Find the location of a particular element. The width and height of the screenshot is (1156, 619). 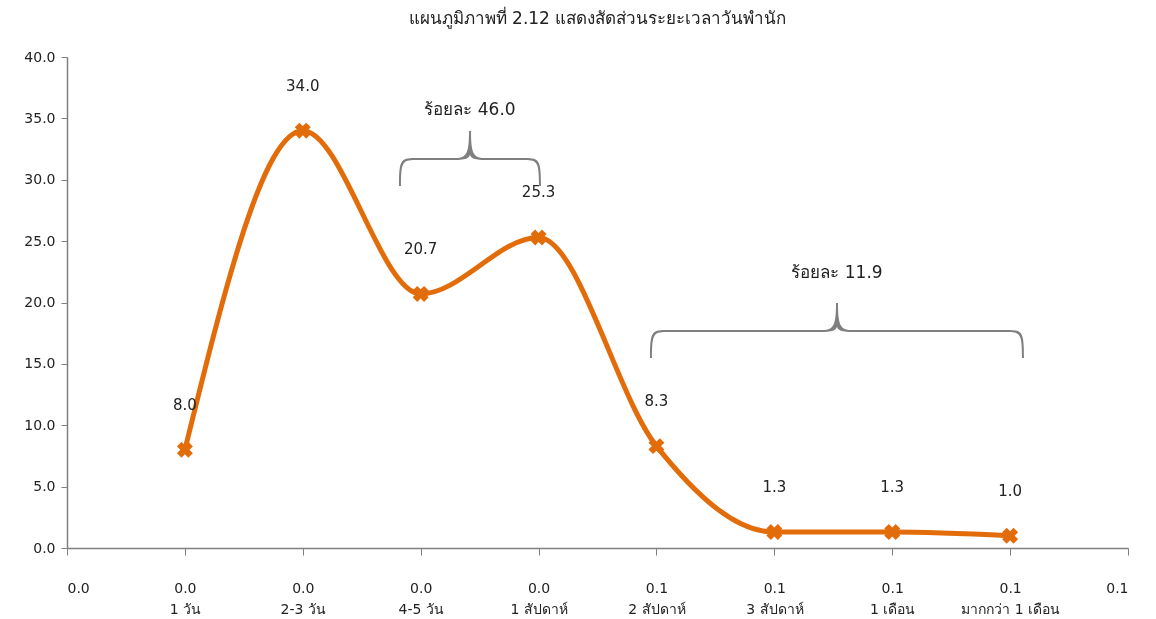

y-tick-label: 40.0 is located at coordinates (40, 56).